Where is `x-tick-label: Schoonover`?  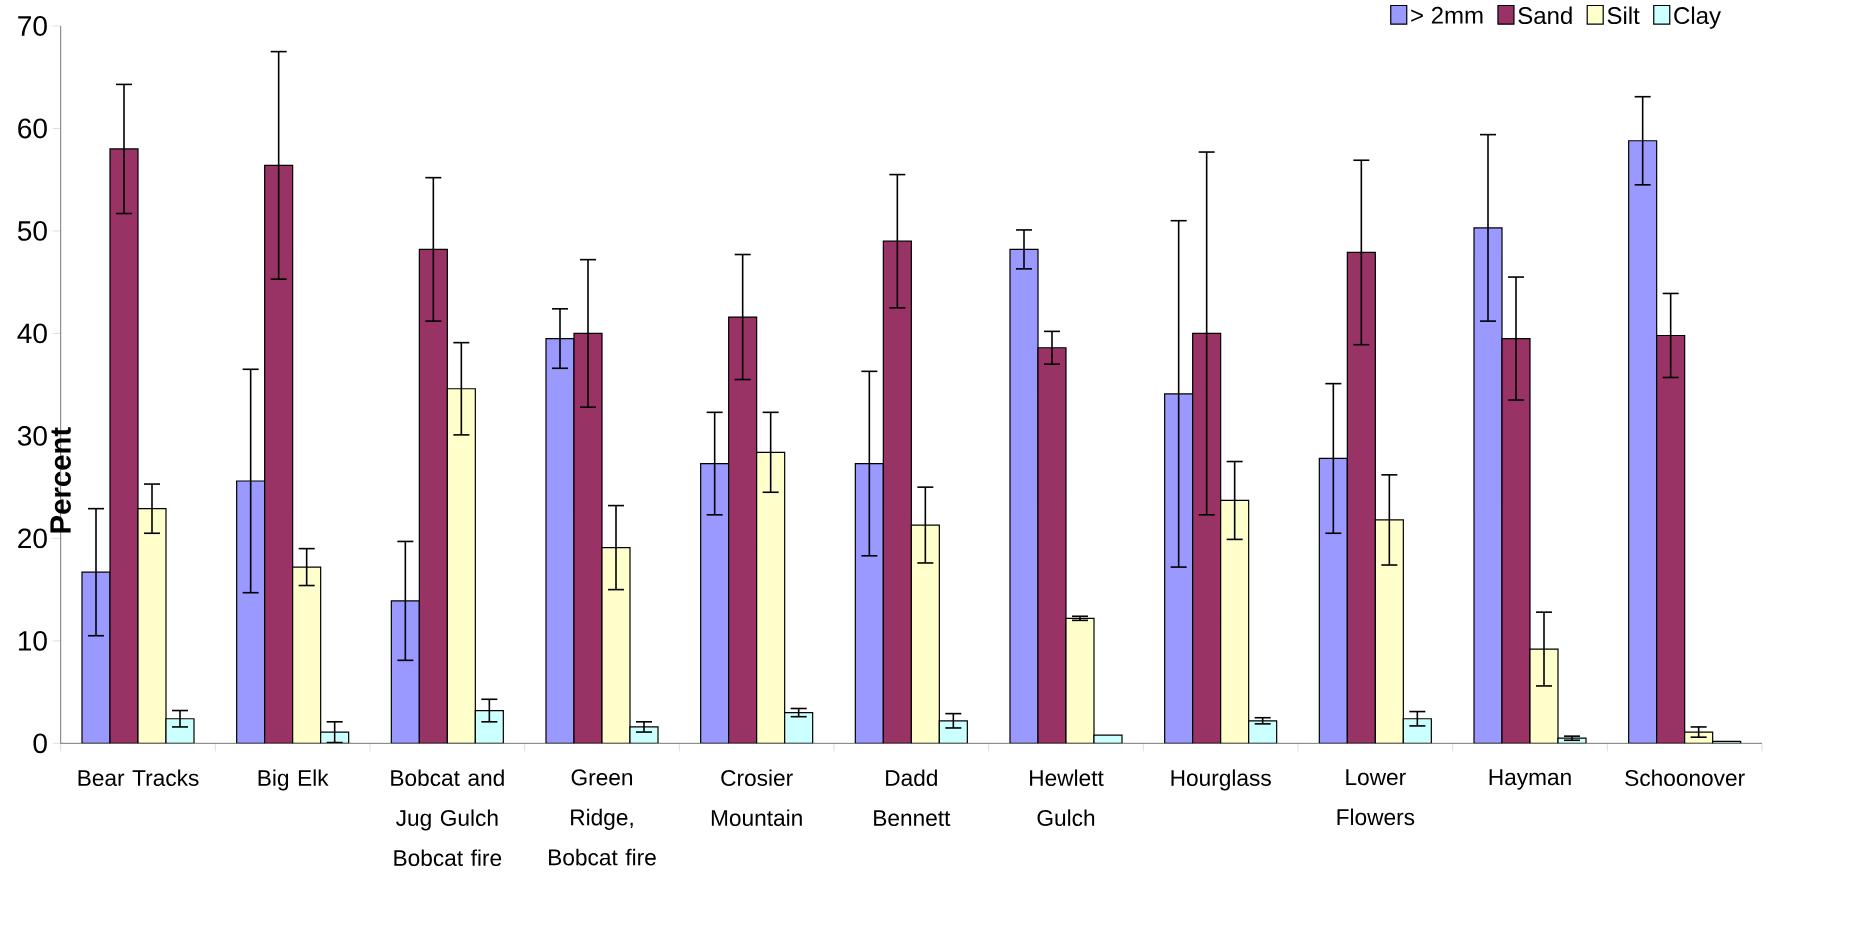
x-tick-label: Schoonover is located at coordinates (1685, 778).